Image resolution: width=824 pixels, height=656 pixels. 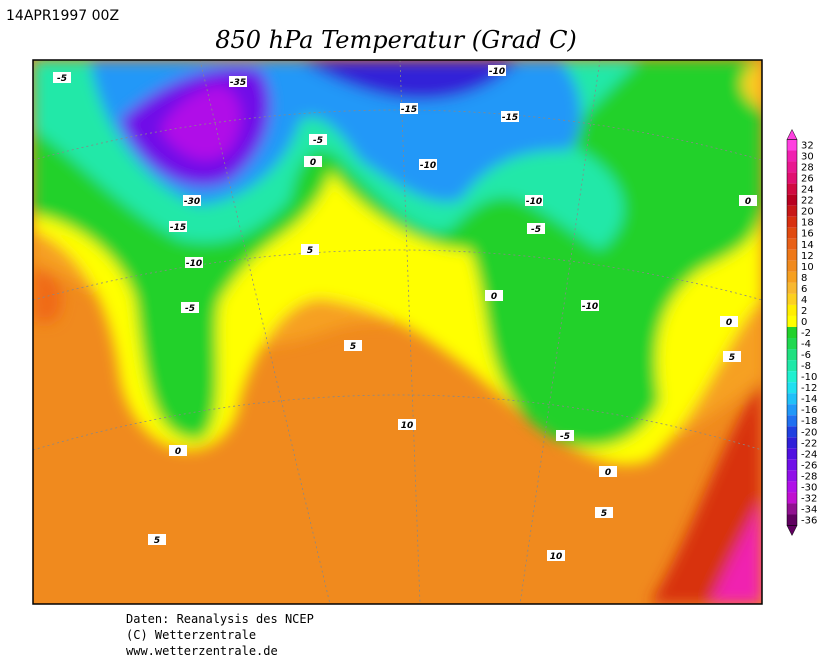 What do you see at coordinates (804, 322) in the screenshot?
I see `colorbar-label: 0` at bounding box center [804, 322].